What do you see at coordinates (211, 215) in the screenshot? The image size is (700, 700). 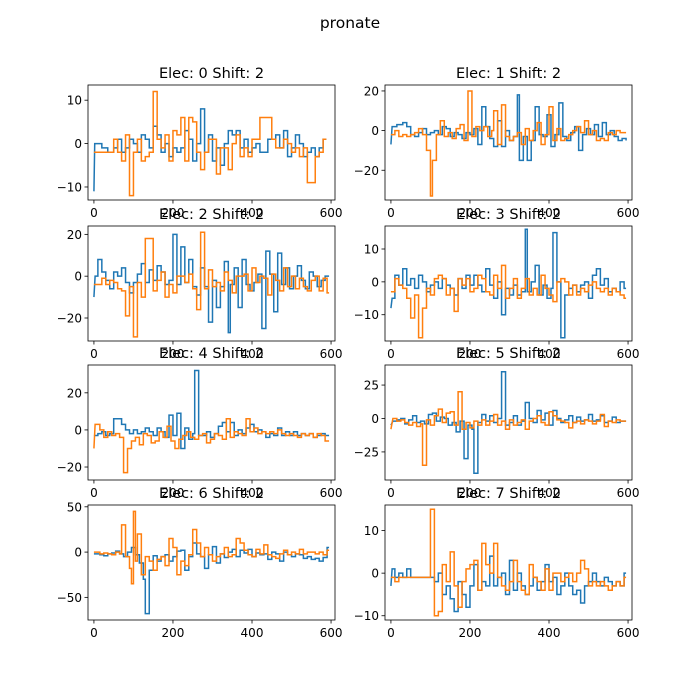 I see `subplot-title: Elec: 2 Shift: 2` at bounding box center [211, 215].